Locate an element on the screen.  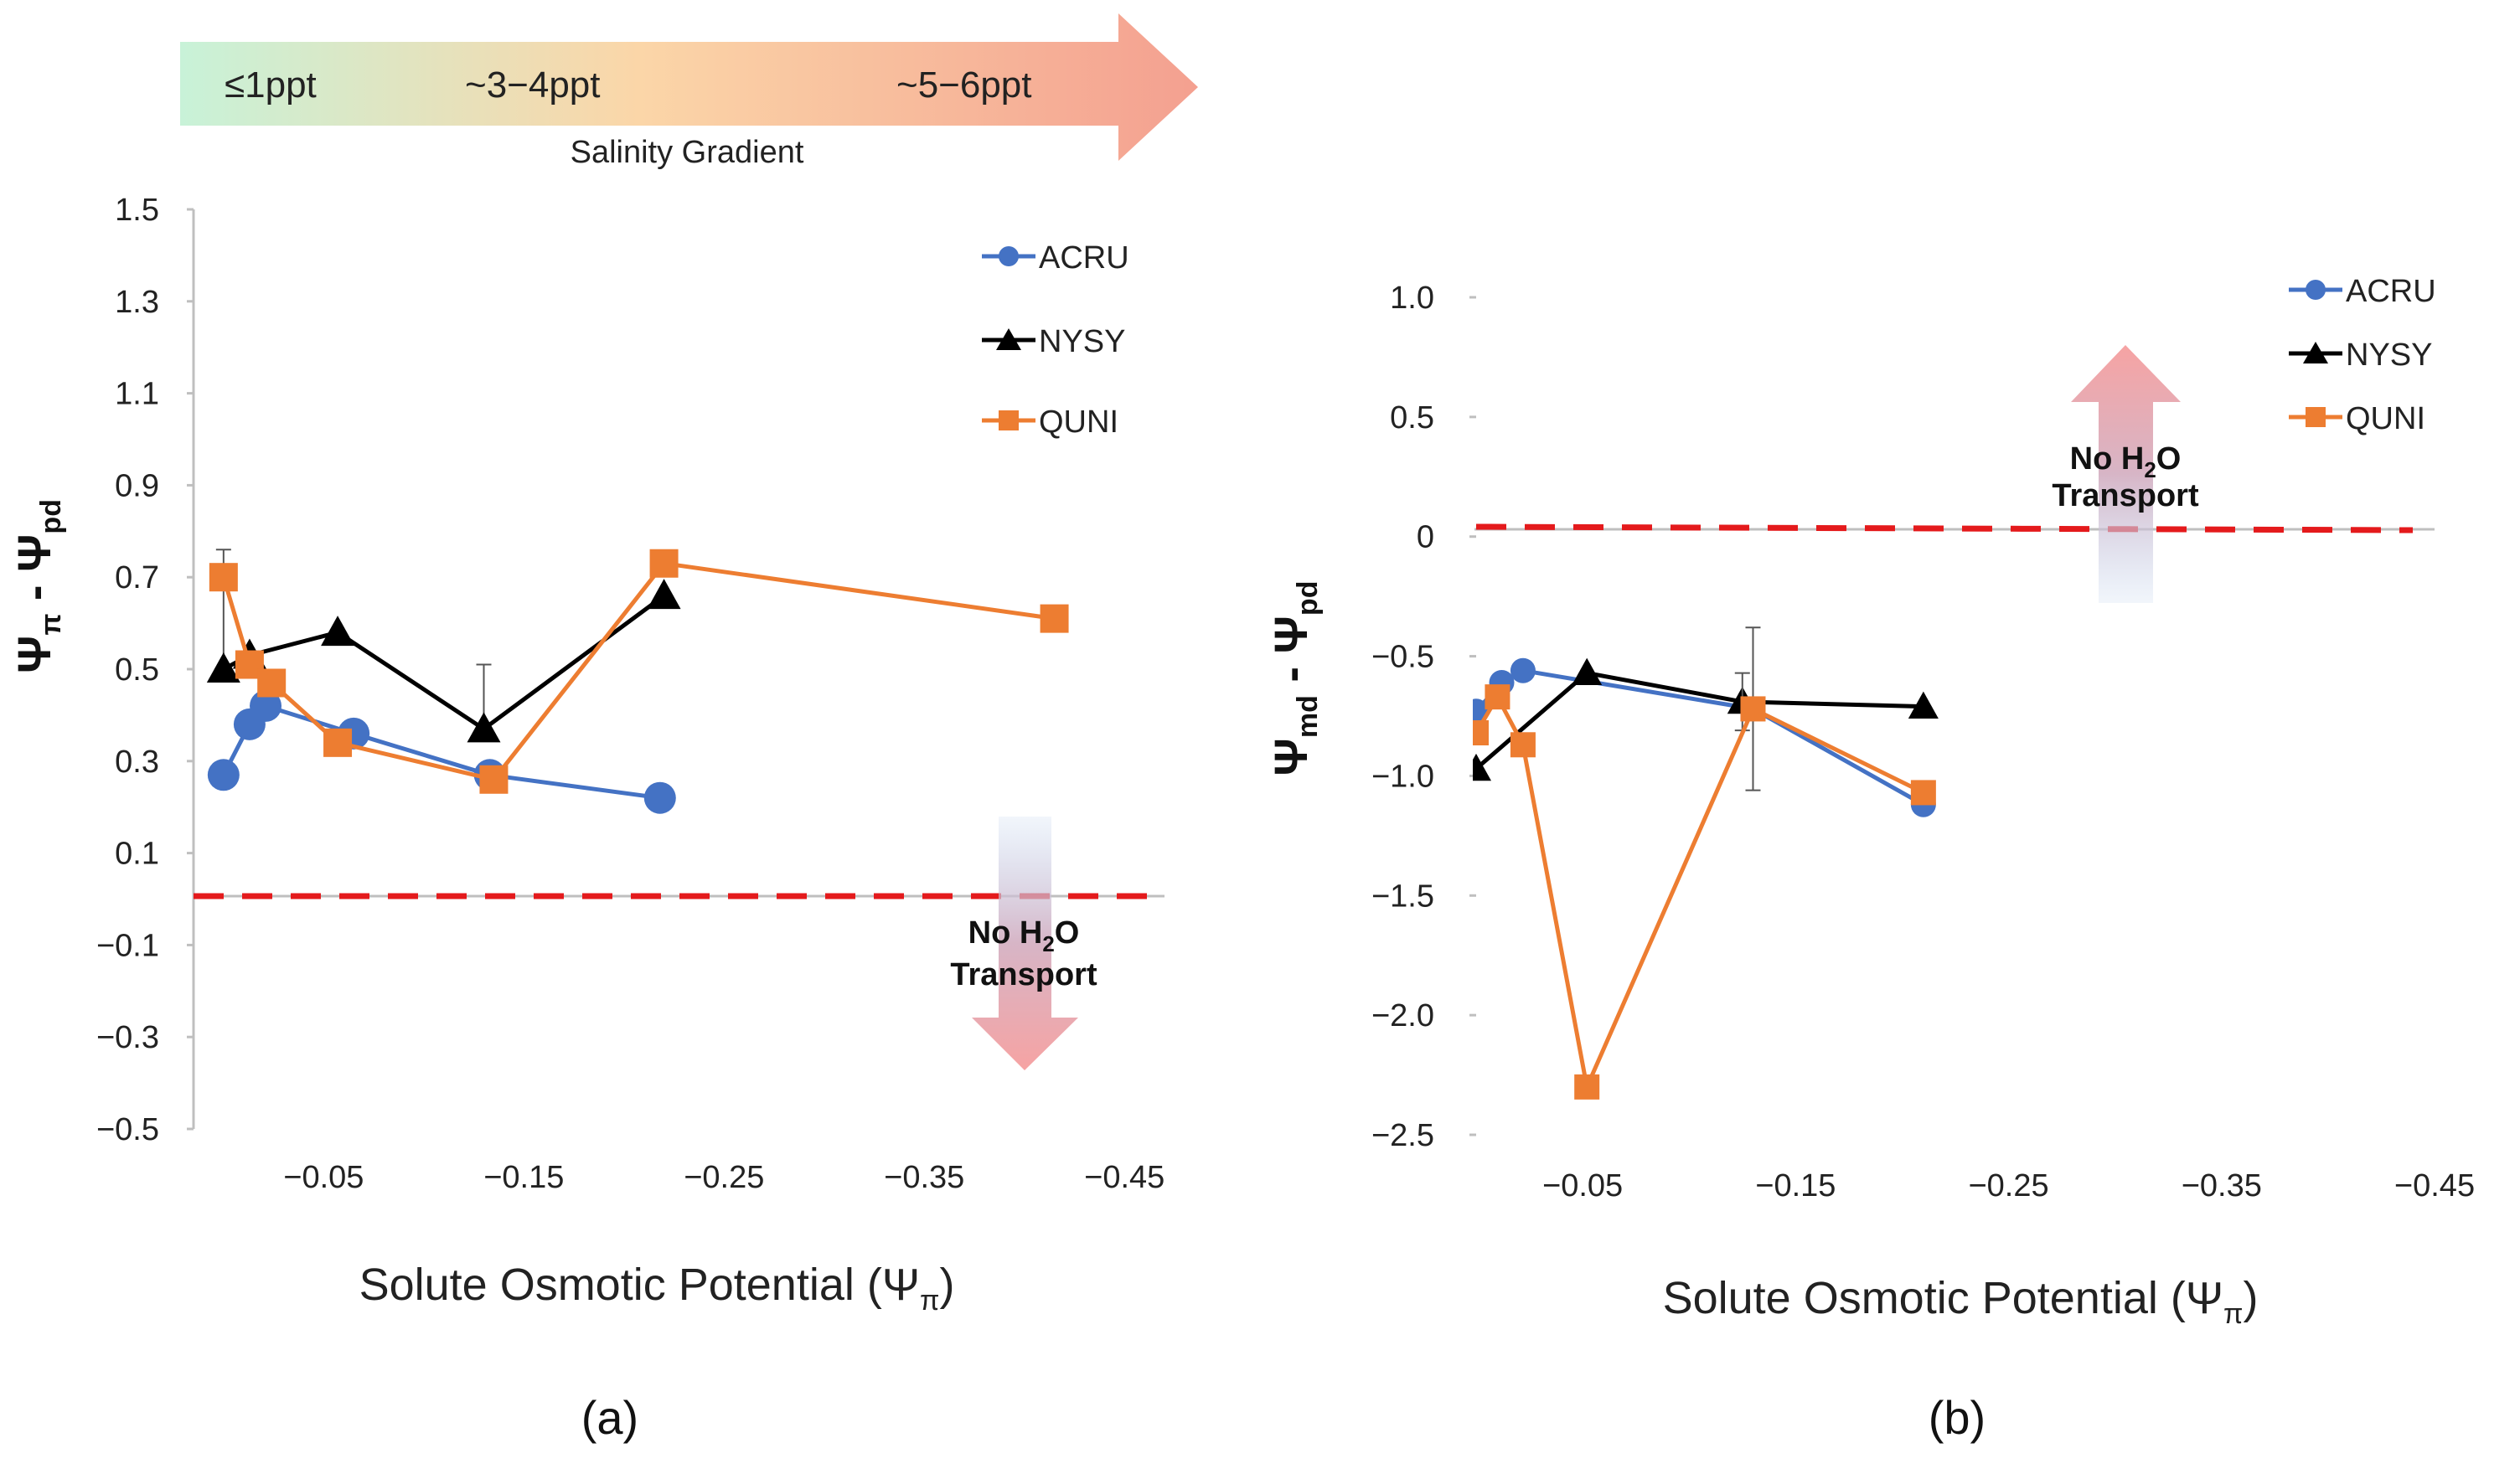
panel-a-series is located at coordinates (637, 681).